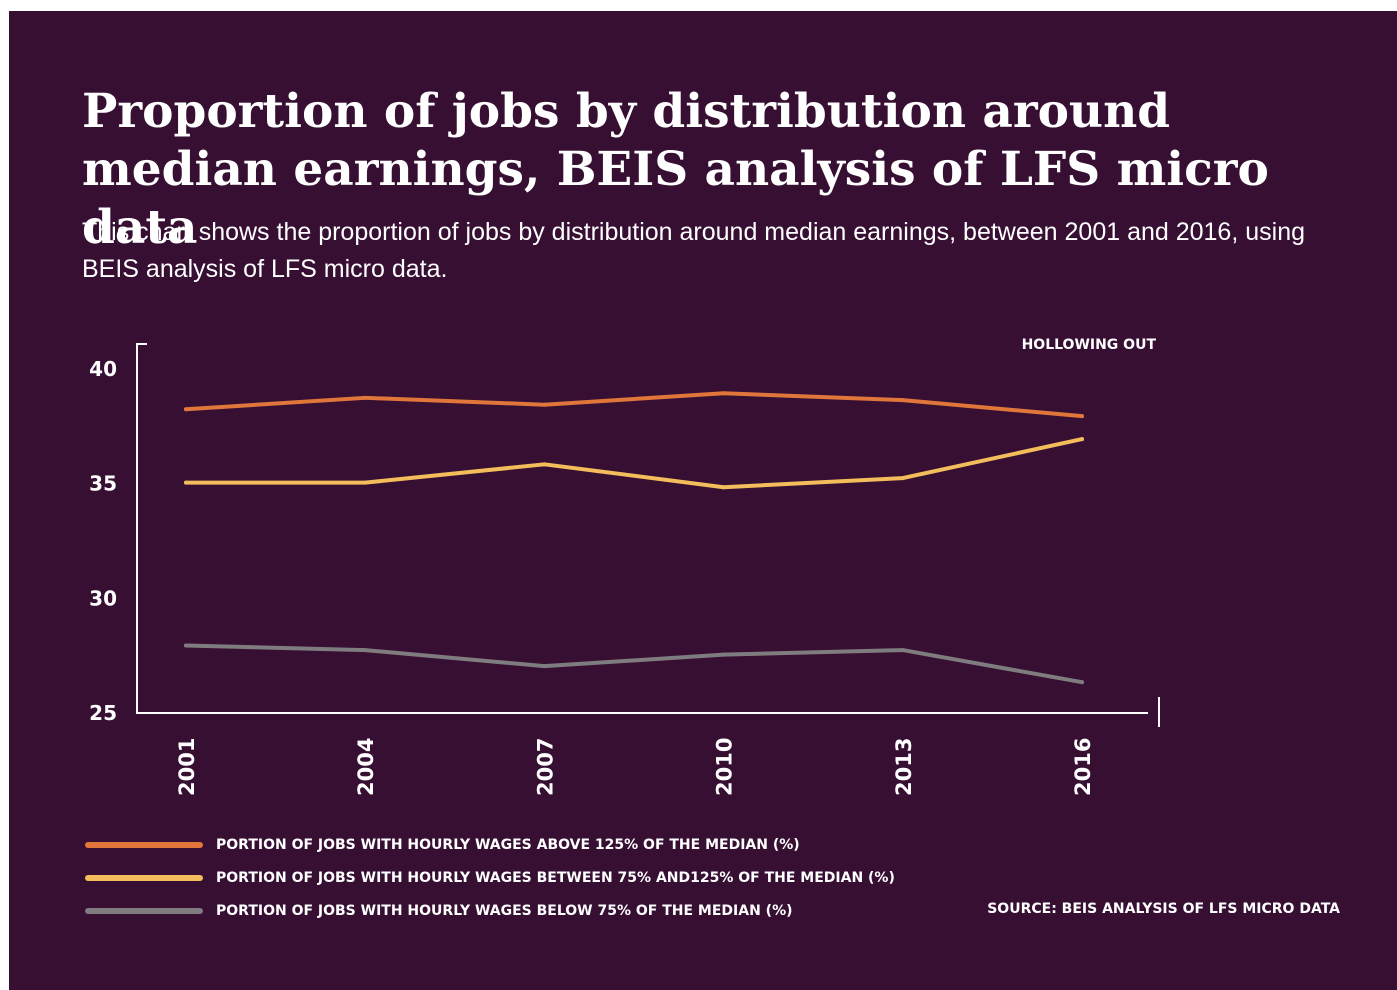  I want to click on x-tick-label: 2010, so click(725, 767).